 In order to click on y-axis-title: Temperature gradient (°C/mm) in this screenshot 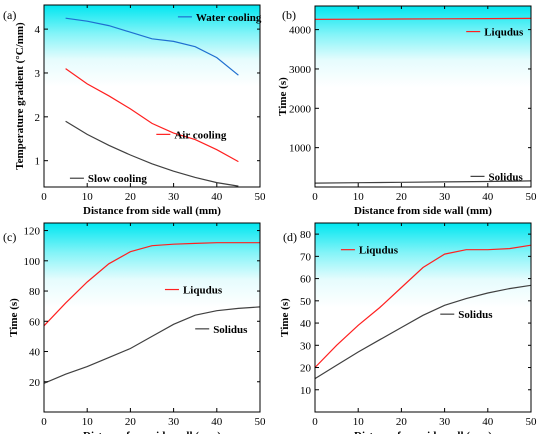, I will do `click(20, 96)`.